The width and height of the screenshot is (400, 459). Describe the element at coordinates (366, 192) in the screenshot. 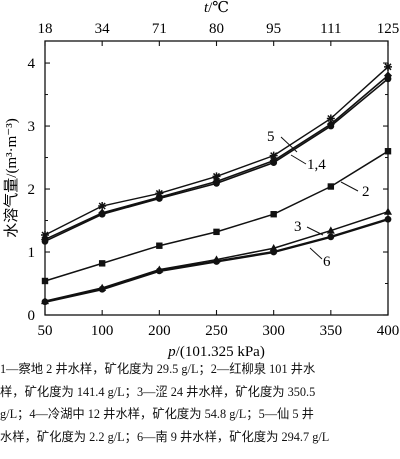

I see `curve-label: 2` at that location.